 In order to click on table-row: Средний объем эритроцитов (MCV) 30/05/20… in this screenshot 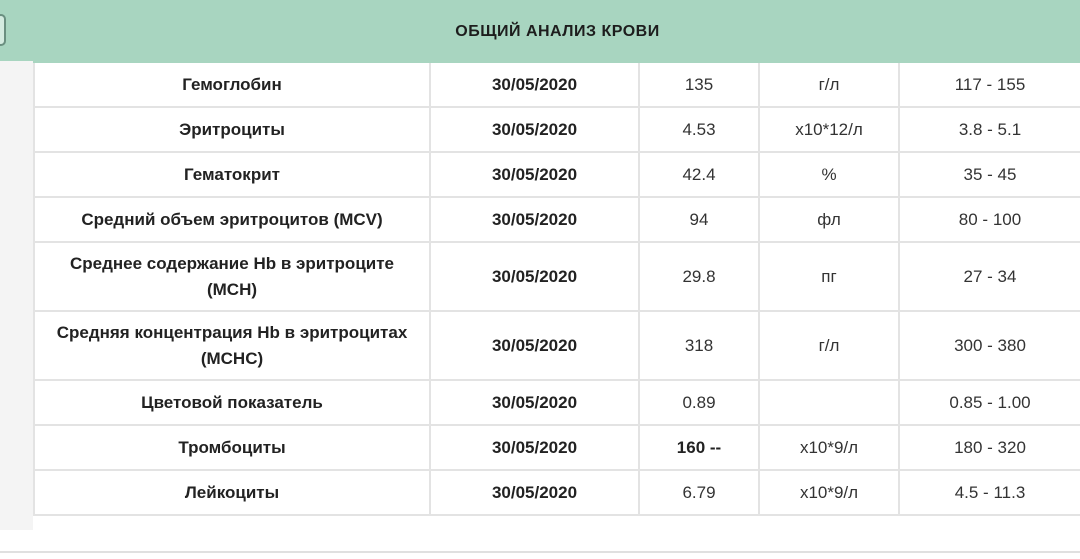, I will do `click(556, 219)`.